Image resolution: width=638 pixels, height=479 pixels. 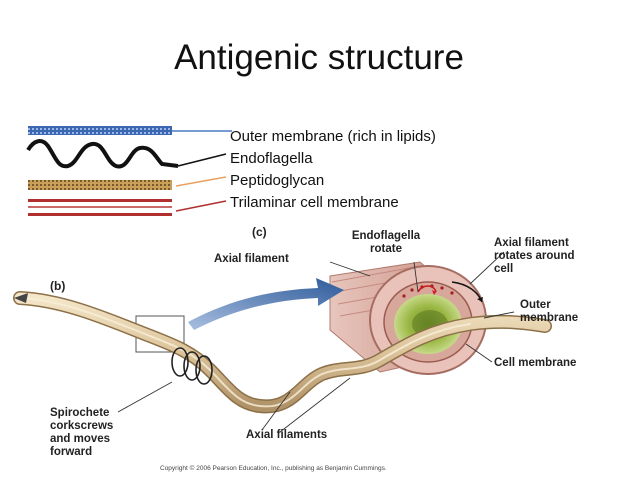 What do you see at coordinates (80, 439) in the screenshot?
I see `spirochete-label-3: and moves` at bounding box center [80, 439].